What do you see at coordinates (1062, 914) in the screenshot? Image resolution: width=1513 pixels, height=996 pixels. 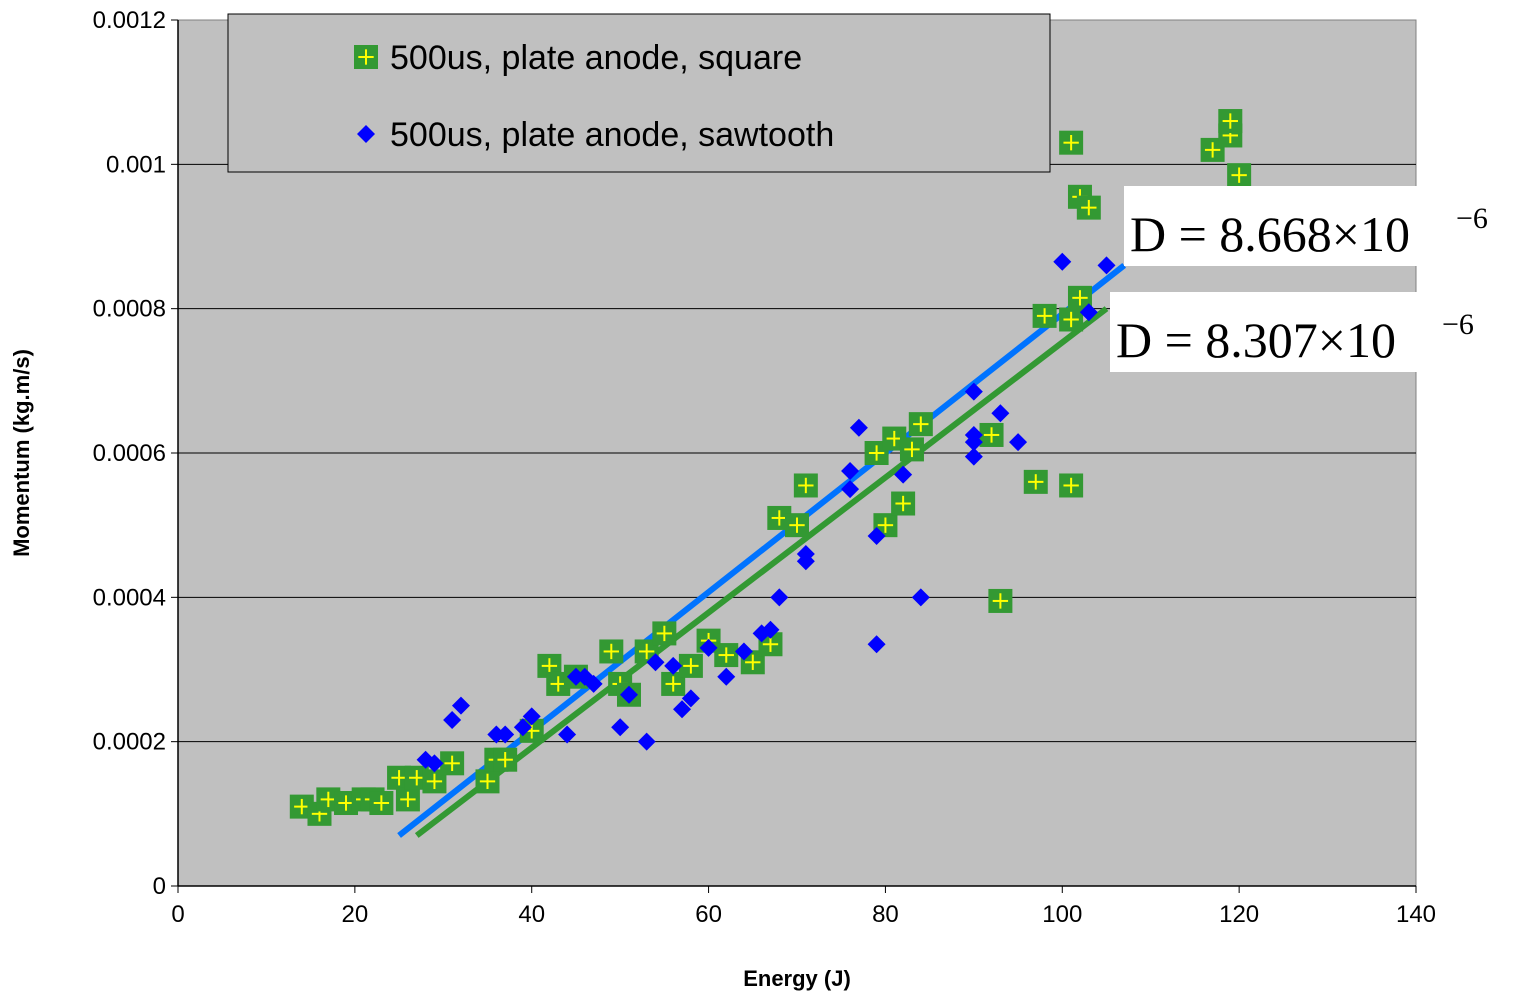 I see `x-tick-label: 100` at bounding box center [1062, 914].